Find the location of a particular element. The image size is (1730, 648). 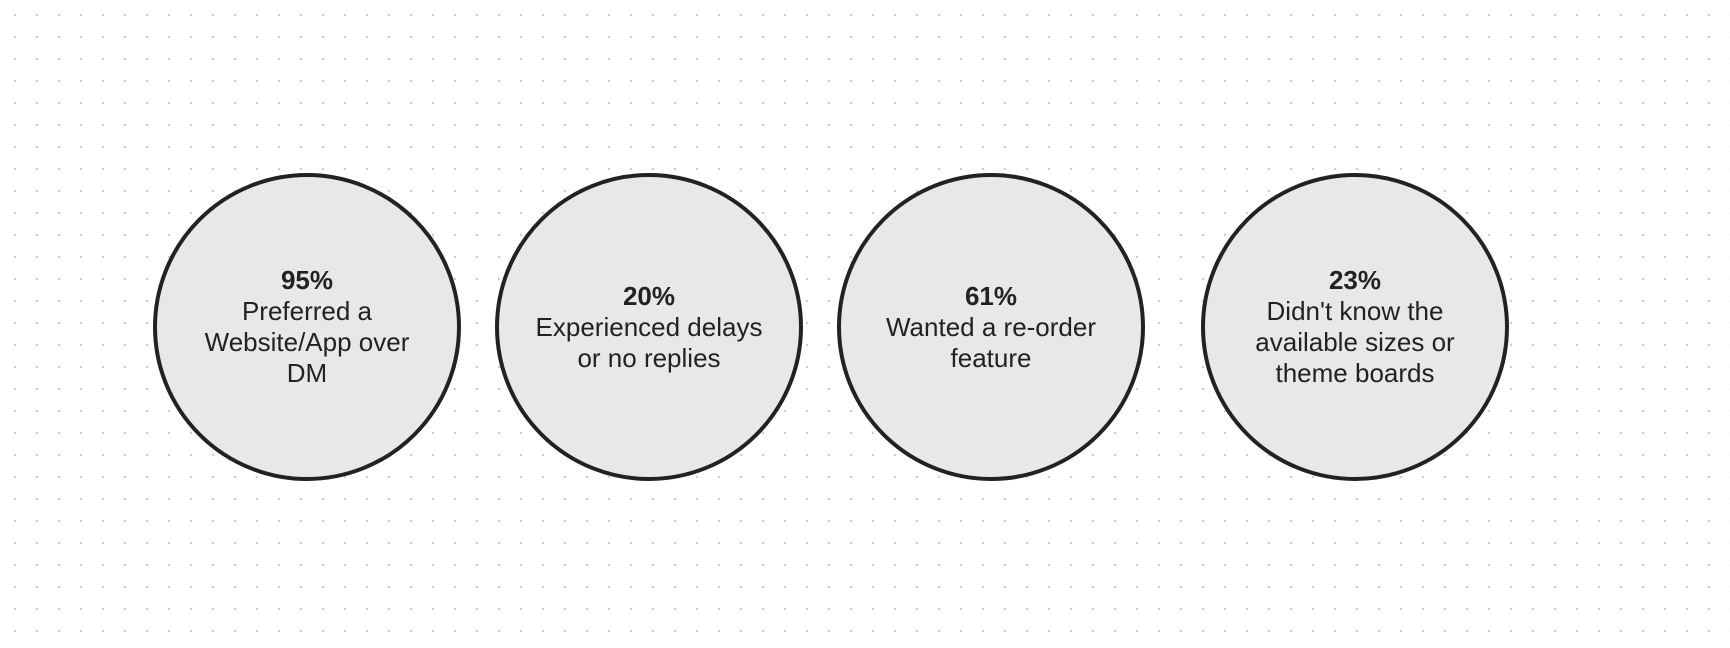

stat-label: Experienced delays or no replies is located at coordinates (649, 342).